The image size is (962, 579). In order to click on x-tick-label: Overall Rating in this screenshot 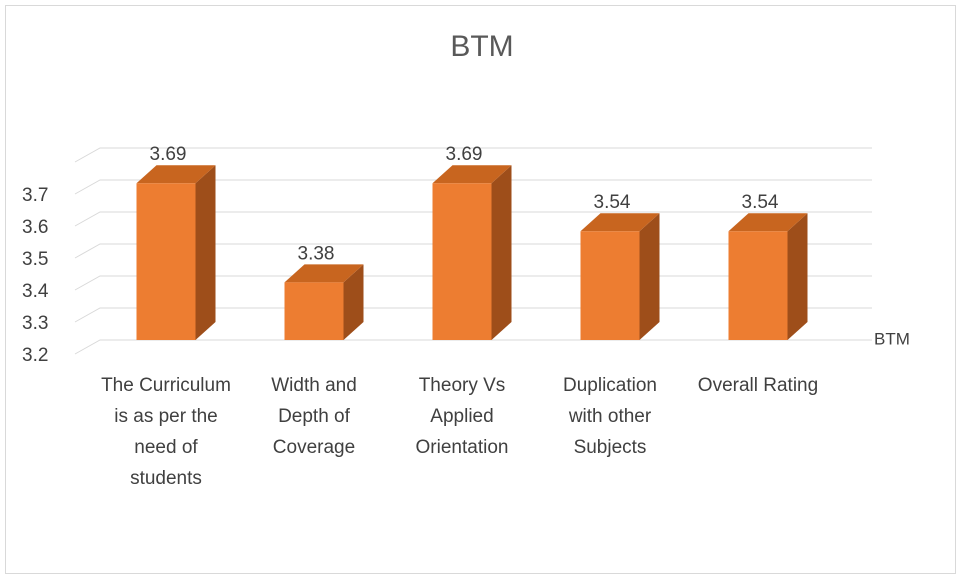, I will do `click(758, 385)`.